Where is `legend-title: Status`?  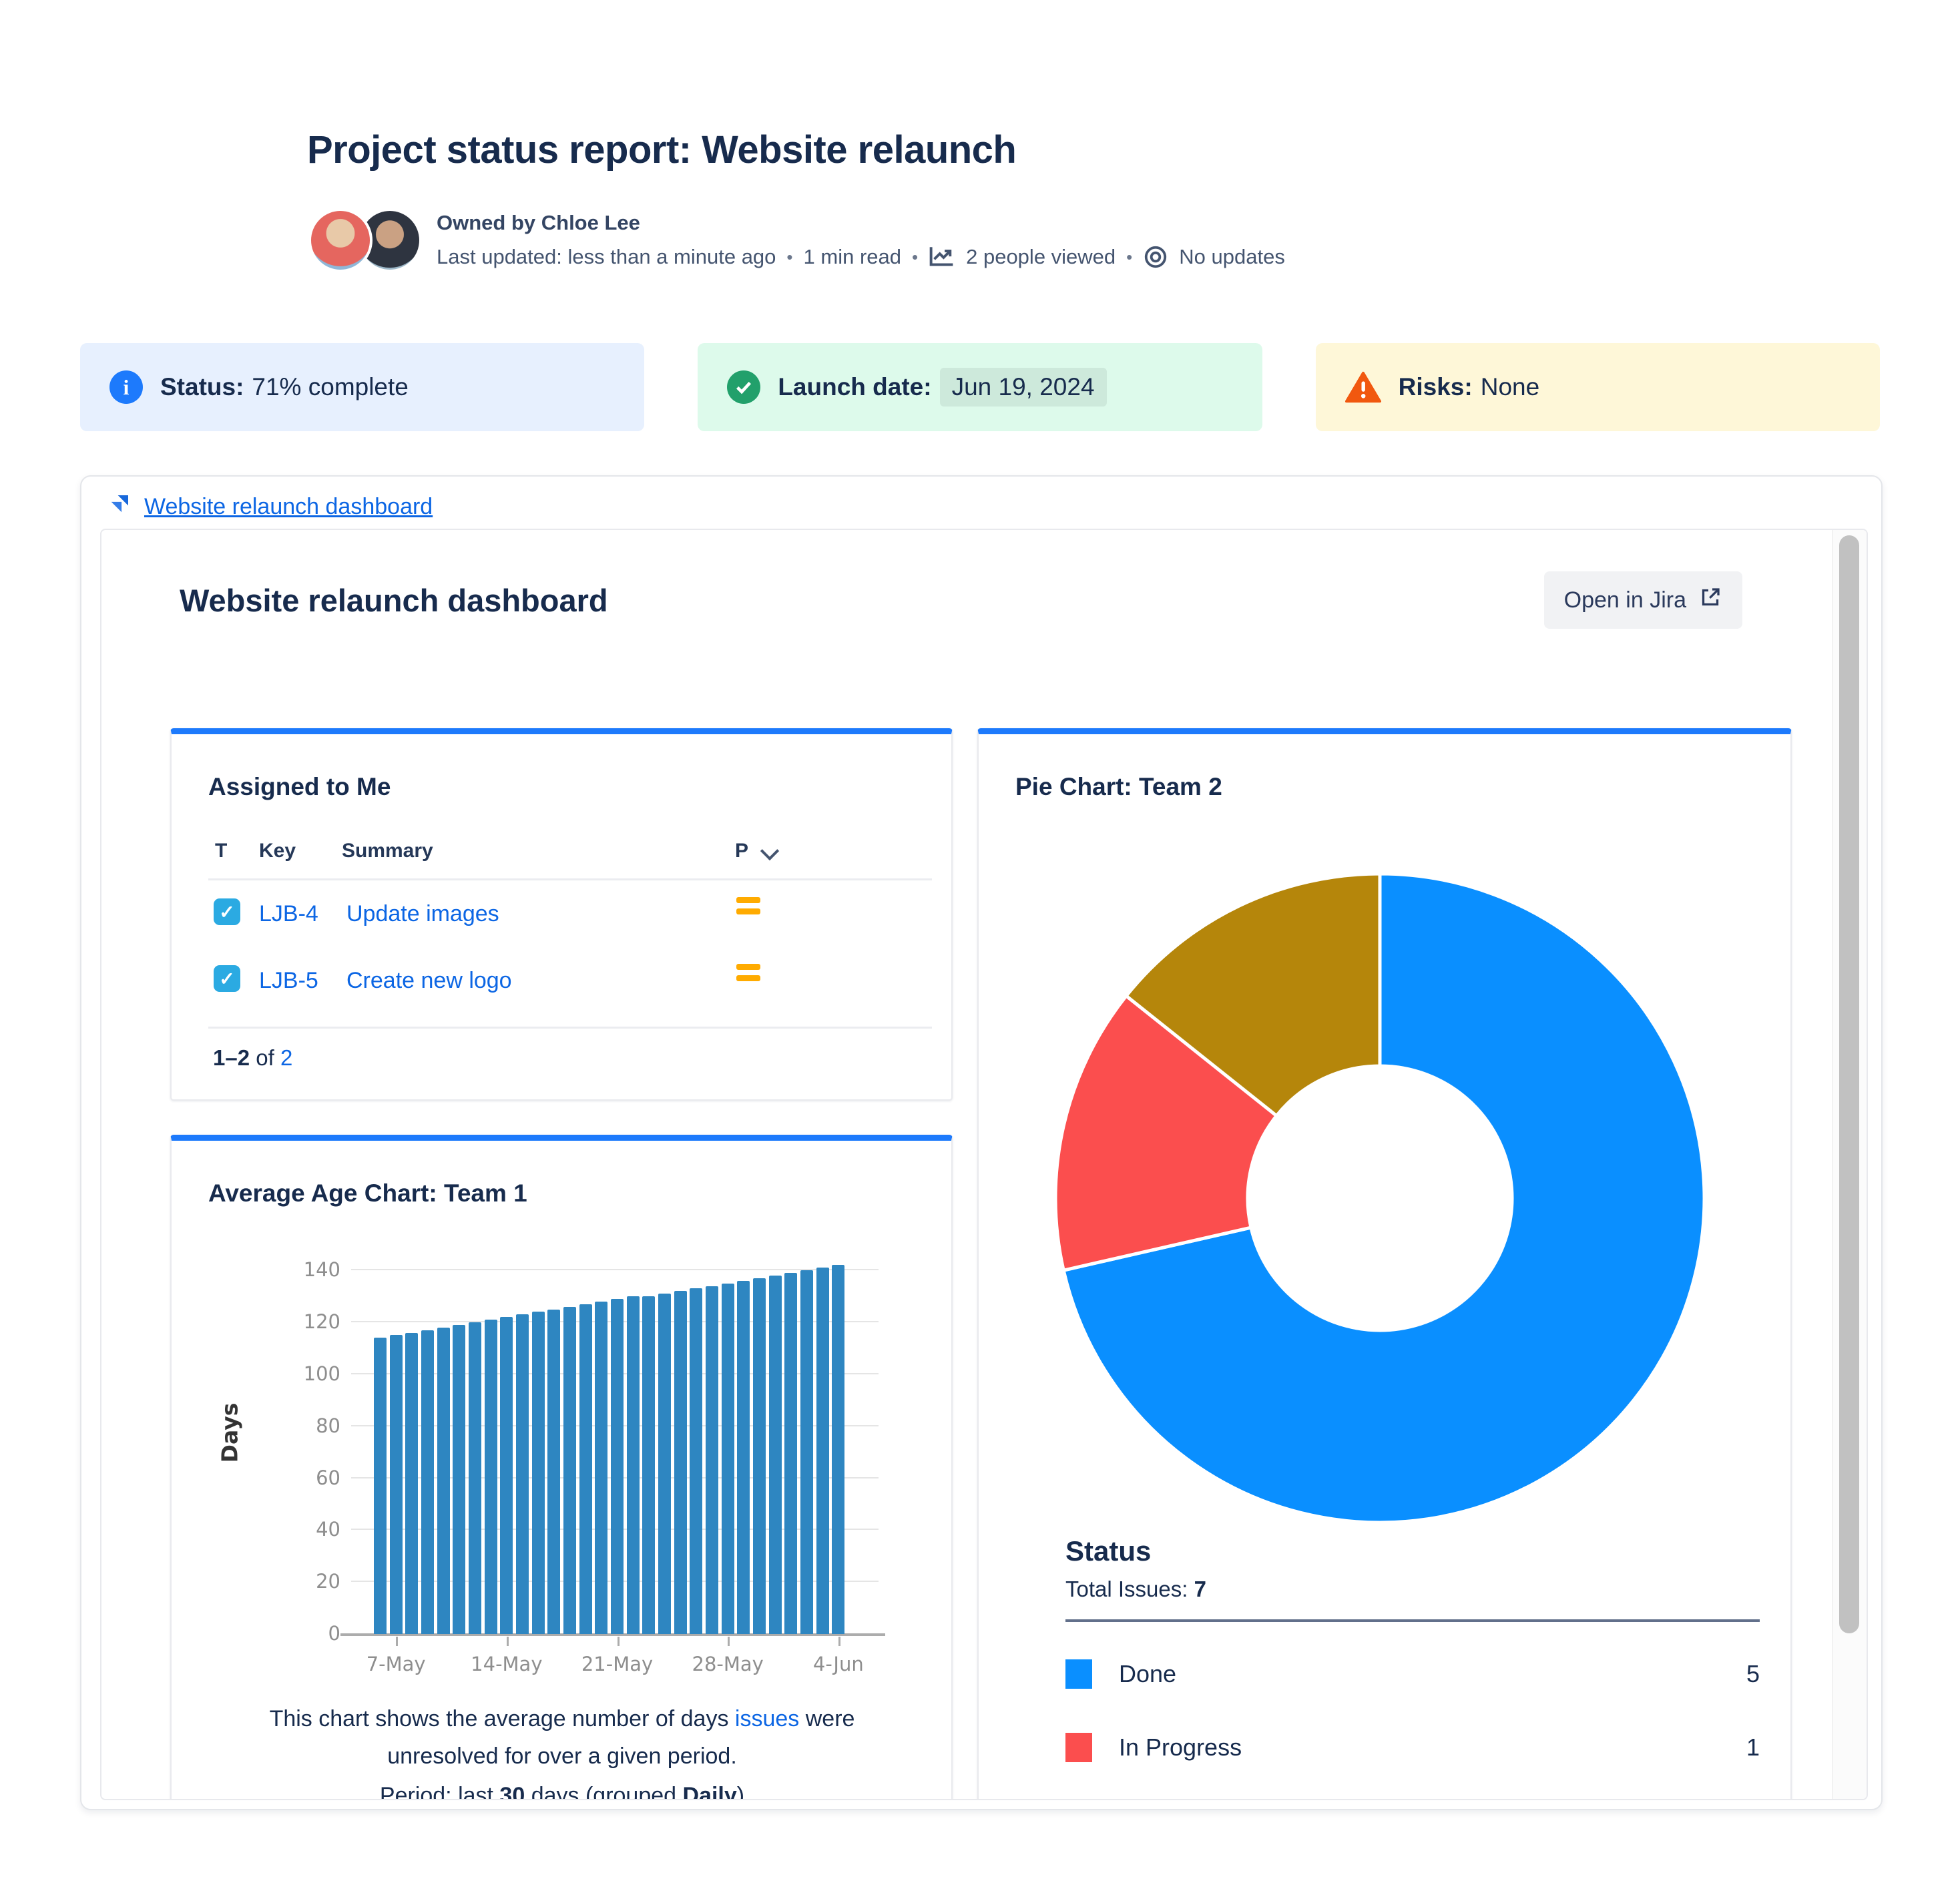
legend-title: Status is located at coordinates (1108, 1551).